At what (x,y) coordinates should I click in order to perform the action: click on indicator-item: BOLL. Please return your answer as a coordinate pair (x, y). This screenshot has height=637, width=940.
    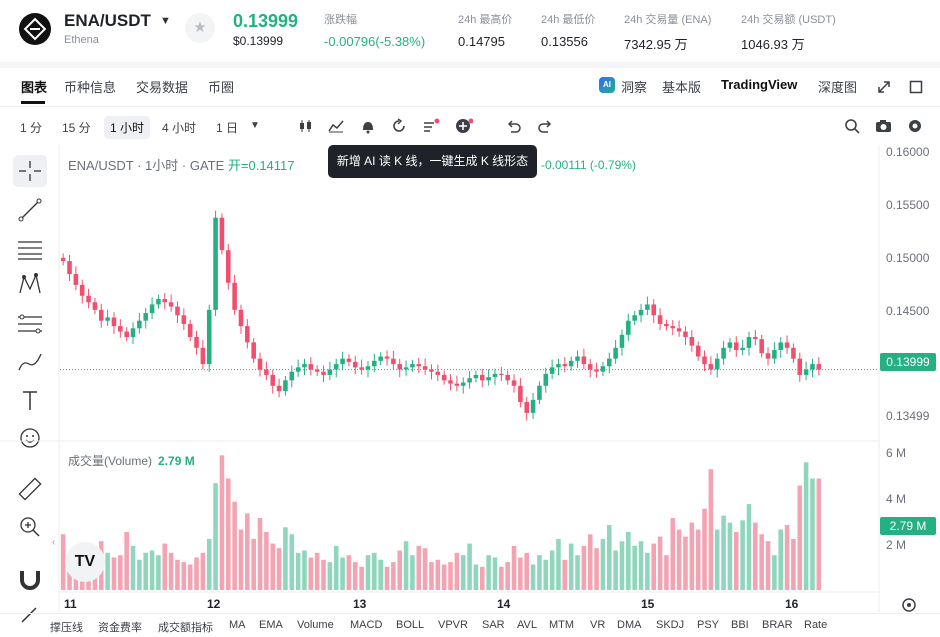
    Looking at the image, I should click on (410, 625).